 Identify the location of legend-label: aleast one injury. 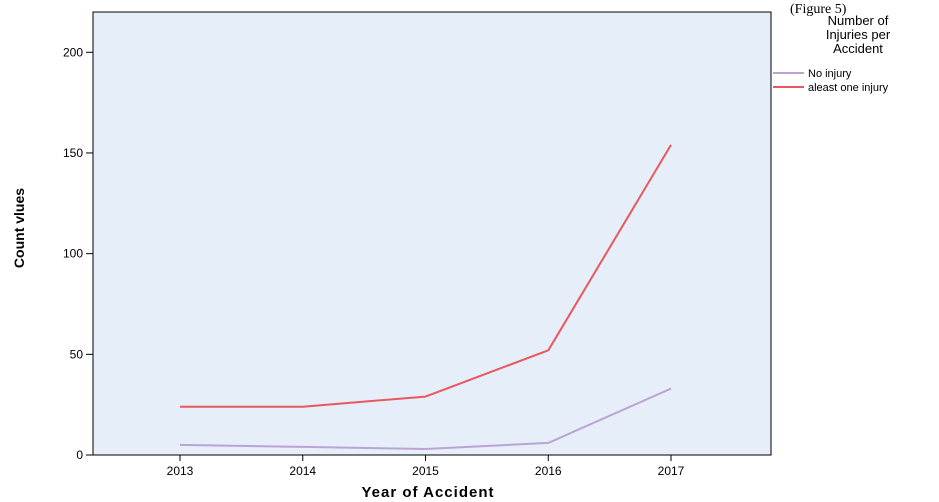
(848, 88).